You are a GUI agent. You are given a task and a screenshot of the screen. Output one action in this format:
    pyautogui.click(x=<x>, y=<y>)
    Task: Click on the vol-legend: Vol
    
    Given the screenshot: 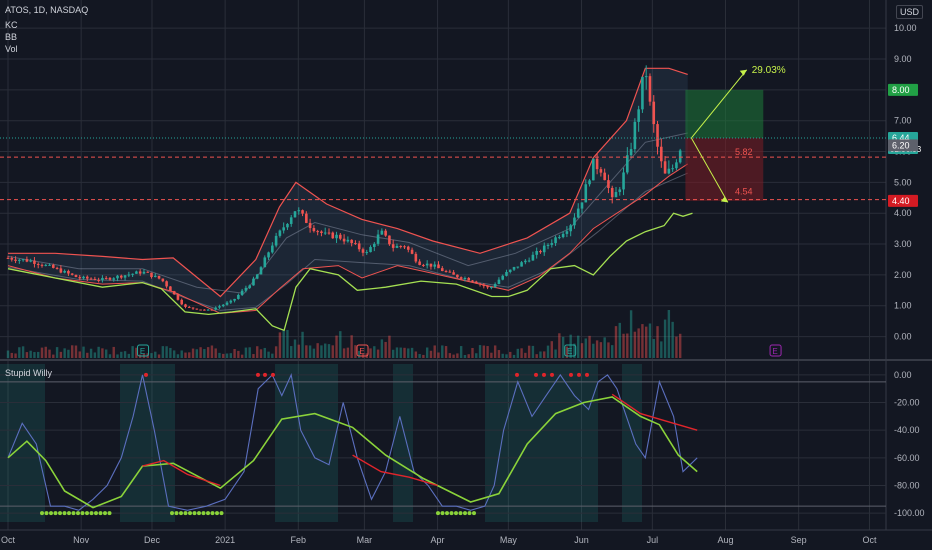 What is the action you would take?
    pyautogui.click(x=11, y=49)
    